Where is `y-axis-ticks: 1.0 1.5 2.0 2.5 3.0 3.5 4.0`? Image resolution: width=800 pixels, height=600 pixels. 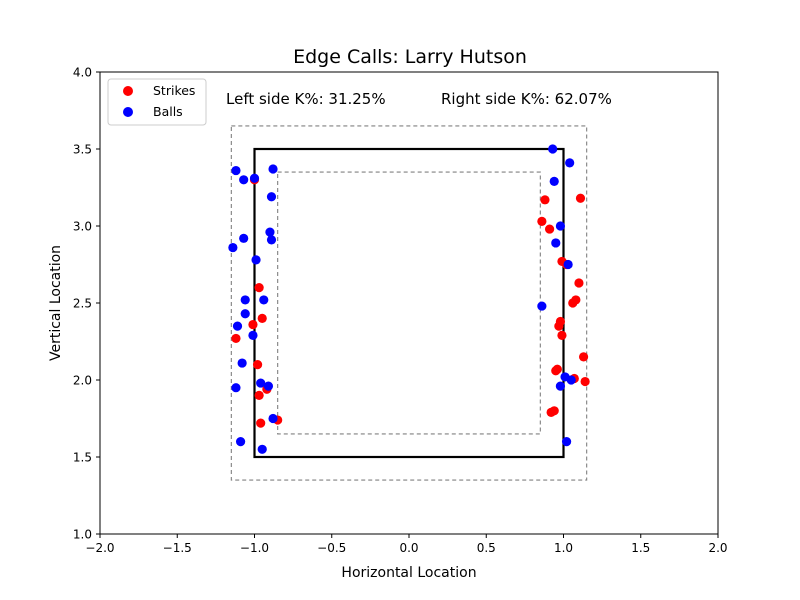 y-axis-ticks: 1.0 1.5 2.0 2.5 3.0 3.5 4.0 is located at coordinates (86, 304).